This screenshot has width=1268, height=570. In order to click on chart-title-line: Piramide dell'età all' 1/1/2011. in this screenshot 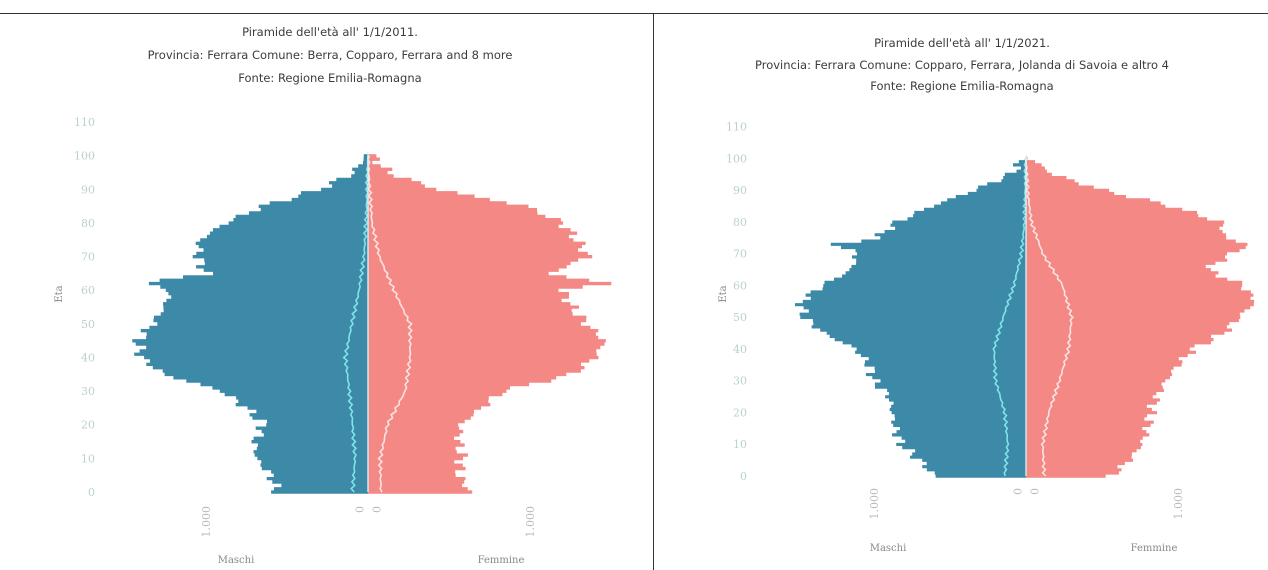, I will do `click(330, 32)`.